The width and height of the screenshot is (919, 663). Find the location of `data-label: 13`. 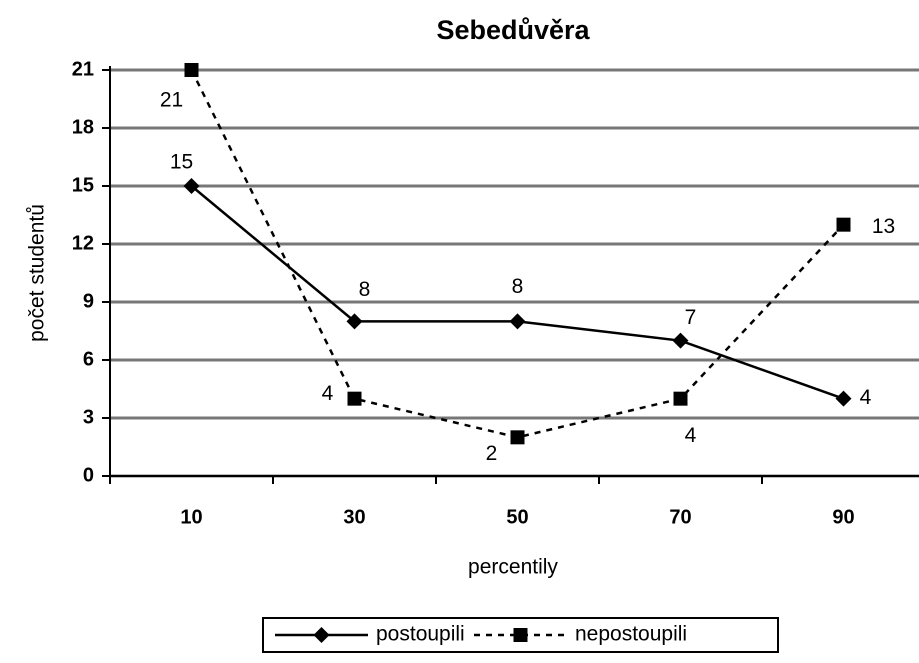

data-label: 13 is located at coordinates (883, 226).